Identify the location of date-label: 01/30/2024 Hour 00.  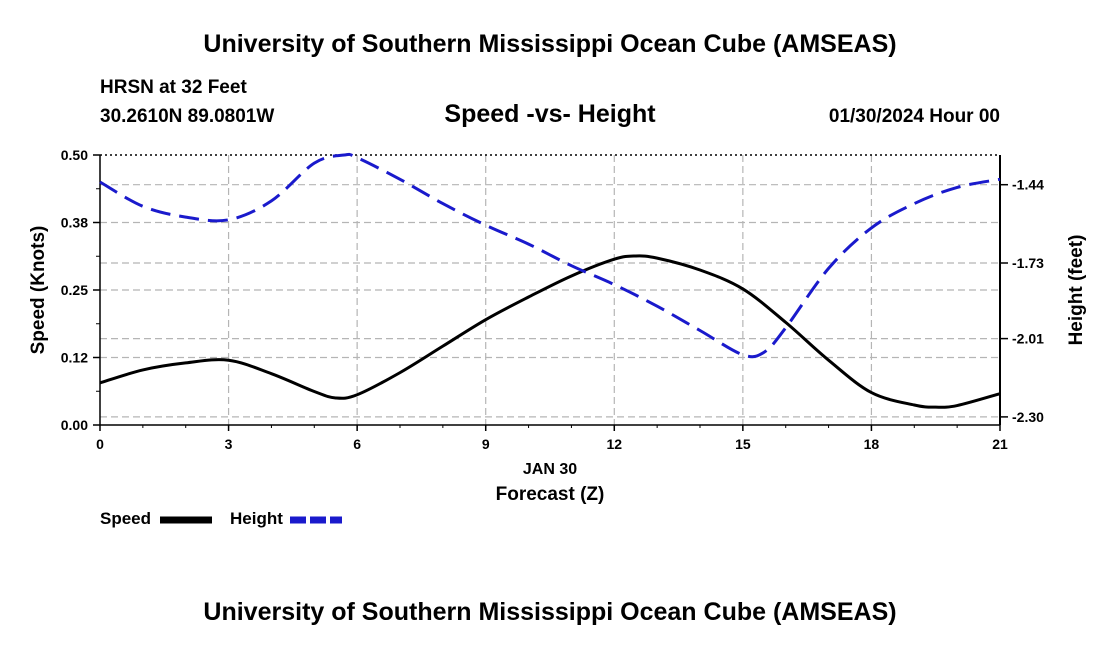
(914, 116).